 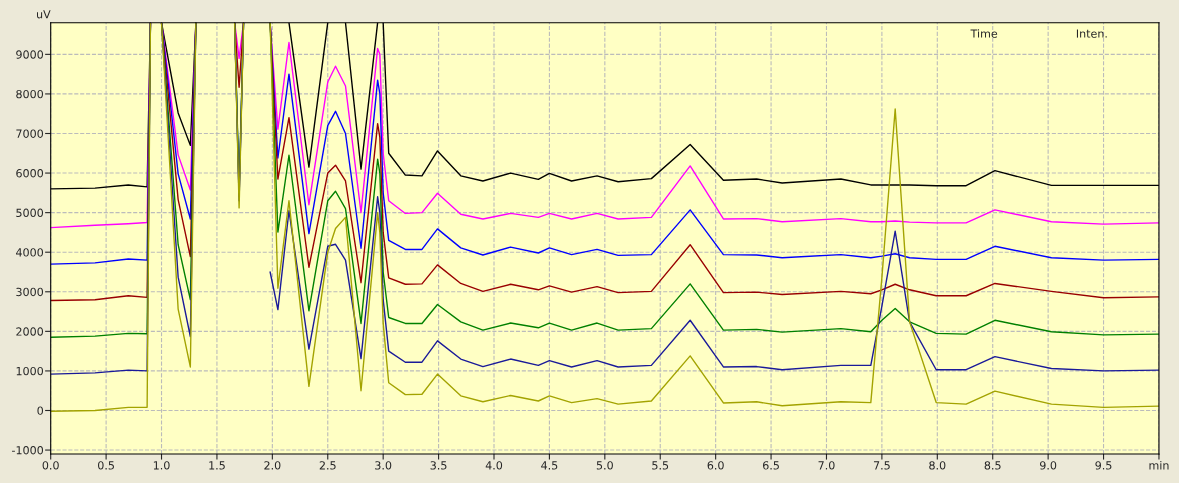 I want to click on annotation: Time, so click(x=984, y=33).